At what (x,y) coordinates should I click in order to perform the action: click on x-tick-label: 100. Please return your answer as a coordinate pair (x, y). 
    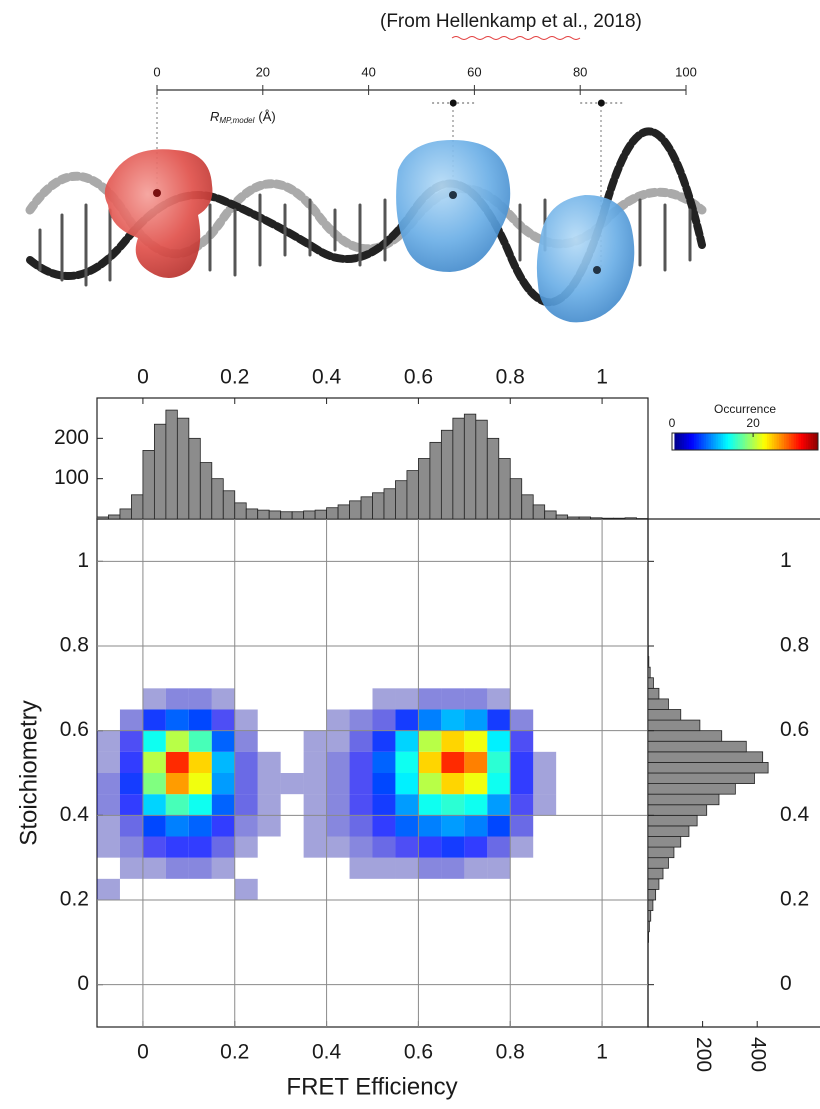
    Looking at the image, I should click on (686, 71).